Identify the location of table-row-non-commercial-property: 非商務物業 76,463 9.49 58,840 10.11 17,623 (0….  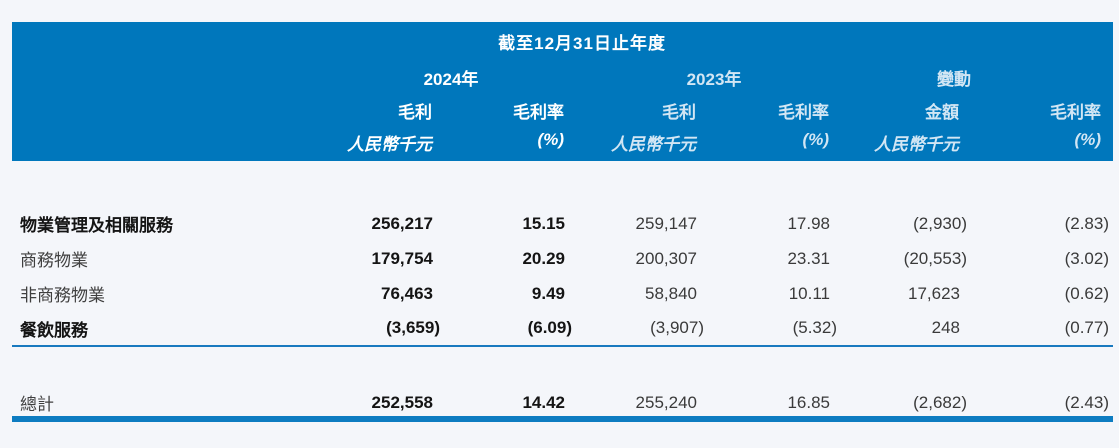
(562, 293).